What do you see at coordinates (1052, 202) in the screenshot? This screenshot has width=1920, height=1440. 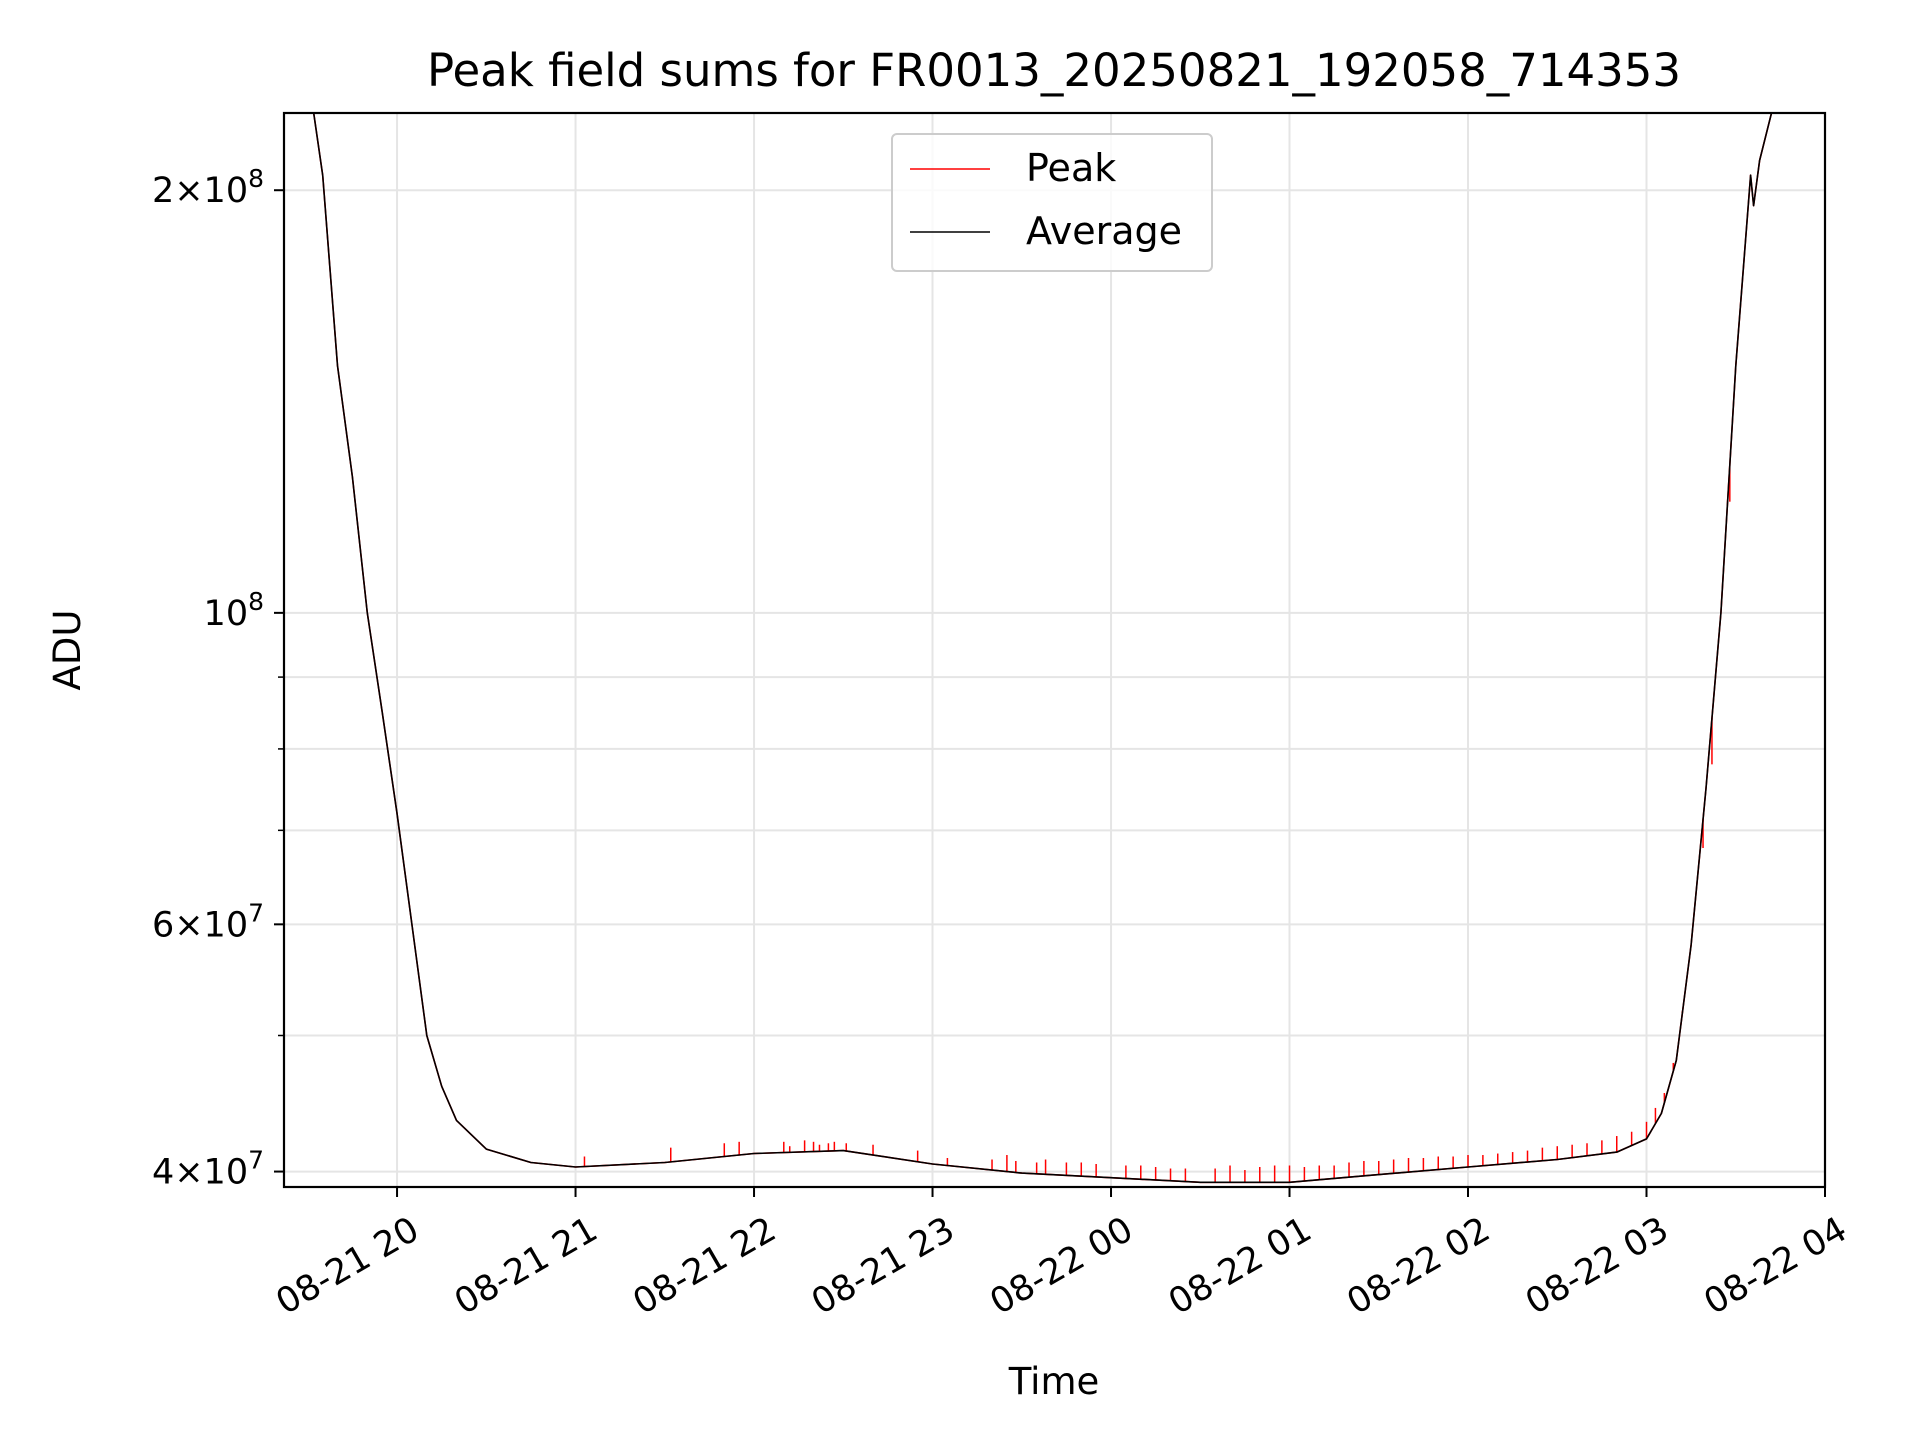 I see `legend: Peak Average` at bounding box center [1052, 202].